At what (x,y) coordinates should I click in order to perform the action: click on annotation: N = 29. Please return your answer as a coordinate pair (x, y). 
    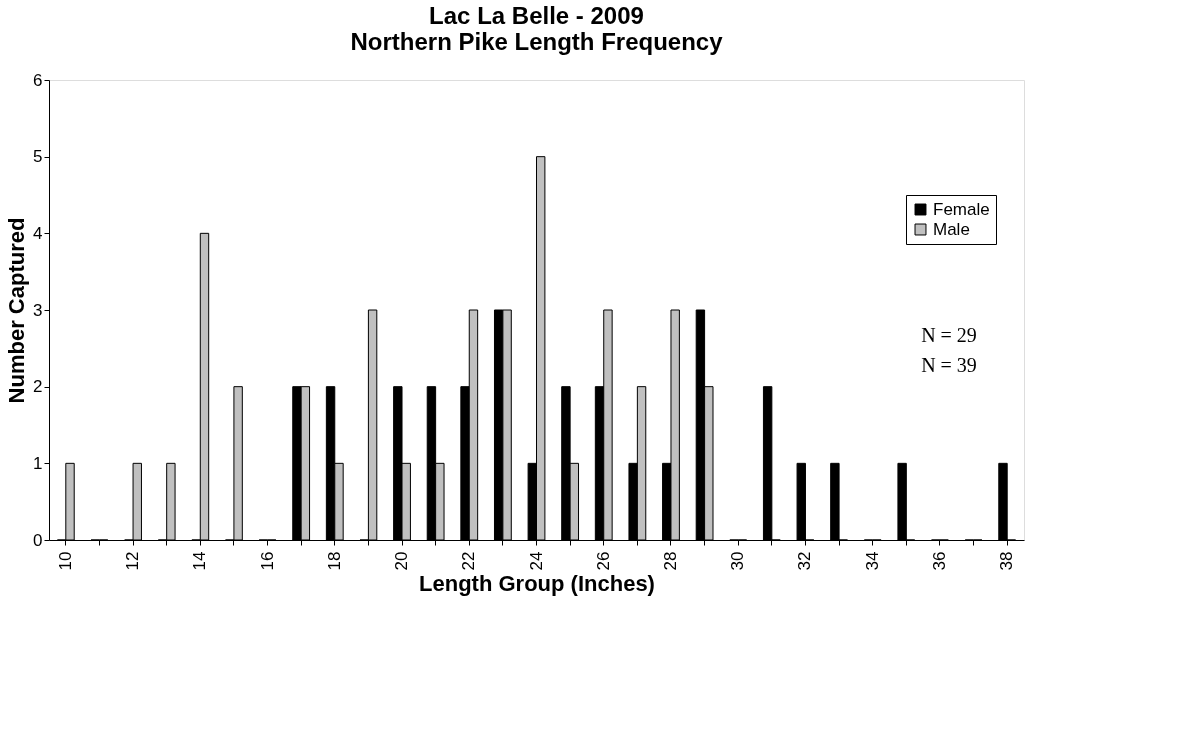
    Looking at the image, I should click on (949, 335).